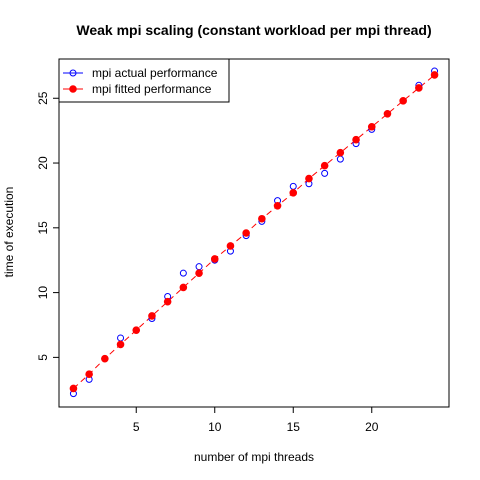 The width and height of the screenshot is (480, 480). I want to click on x-tick-label: 20, so click(372, 427).